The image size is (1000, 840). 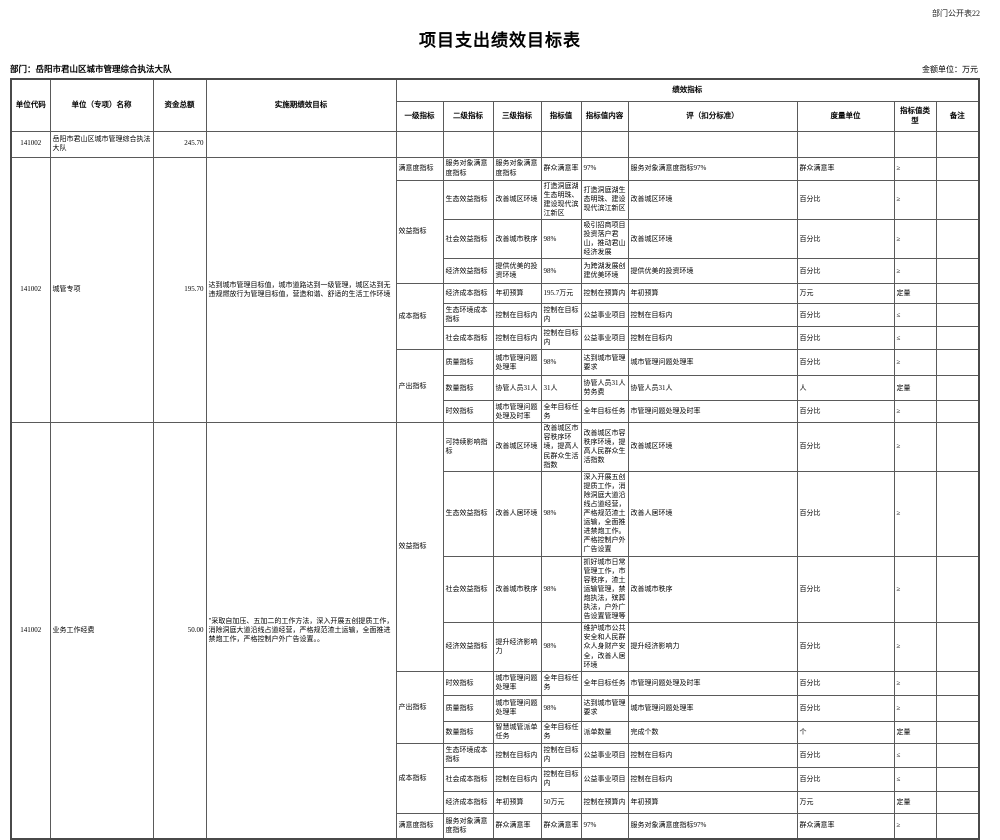 What do you see at coordinates (561, 447) in the screenshot?
I see `cell-indicator-value: 改善城区市容秩序环境，提高人民群众生活指数` at bounding box center [561, 447].